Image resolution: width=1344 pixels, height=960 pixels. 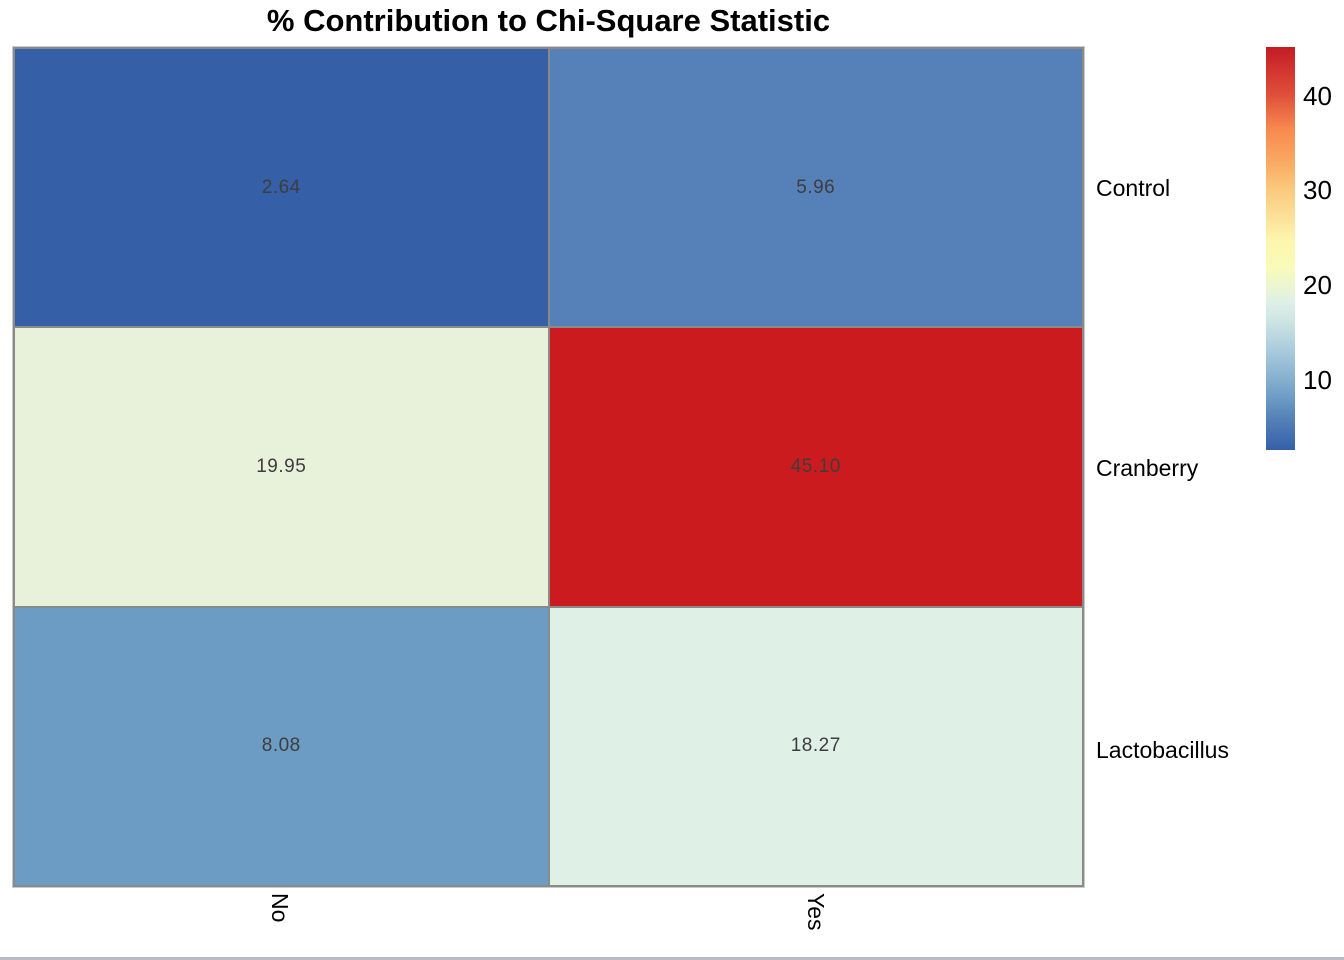 I want to click on colorbar-tick-10: 10, so click(x=1317, y=380).